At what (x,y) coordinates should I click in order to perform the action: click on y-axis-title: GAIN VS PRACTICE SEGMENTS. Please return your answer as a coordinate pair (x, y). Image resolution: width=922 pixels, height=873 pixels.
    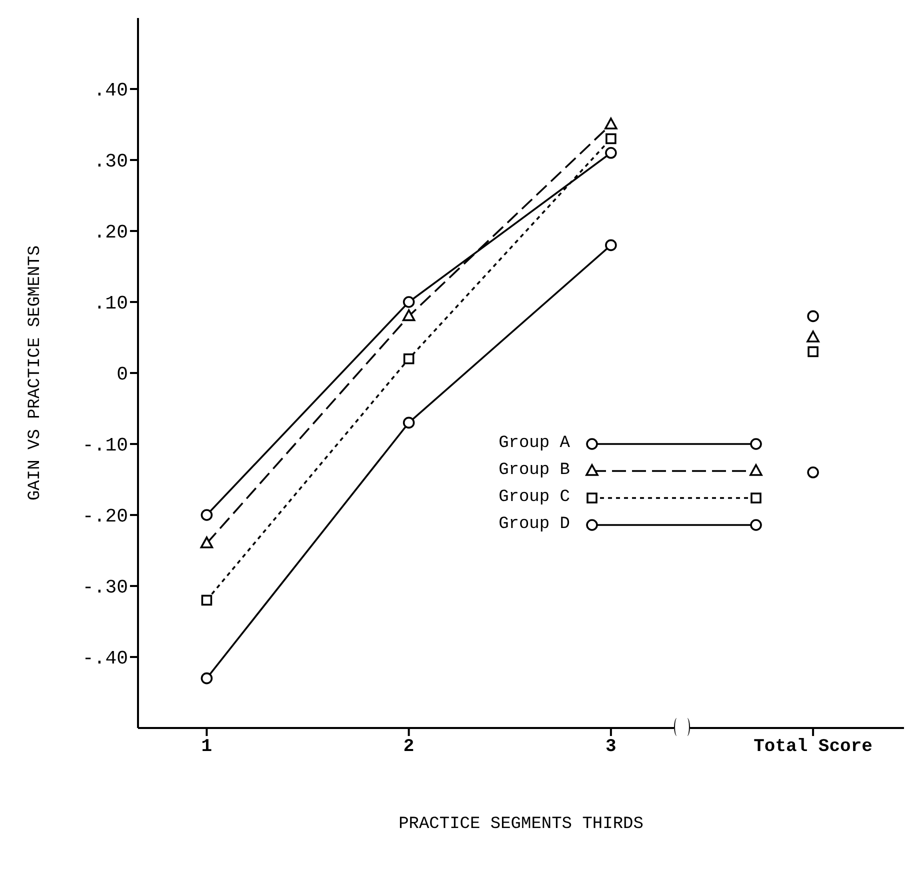
    Looking at the image, I should click on (36, 373).